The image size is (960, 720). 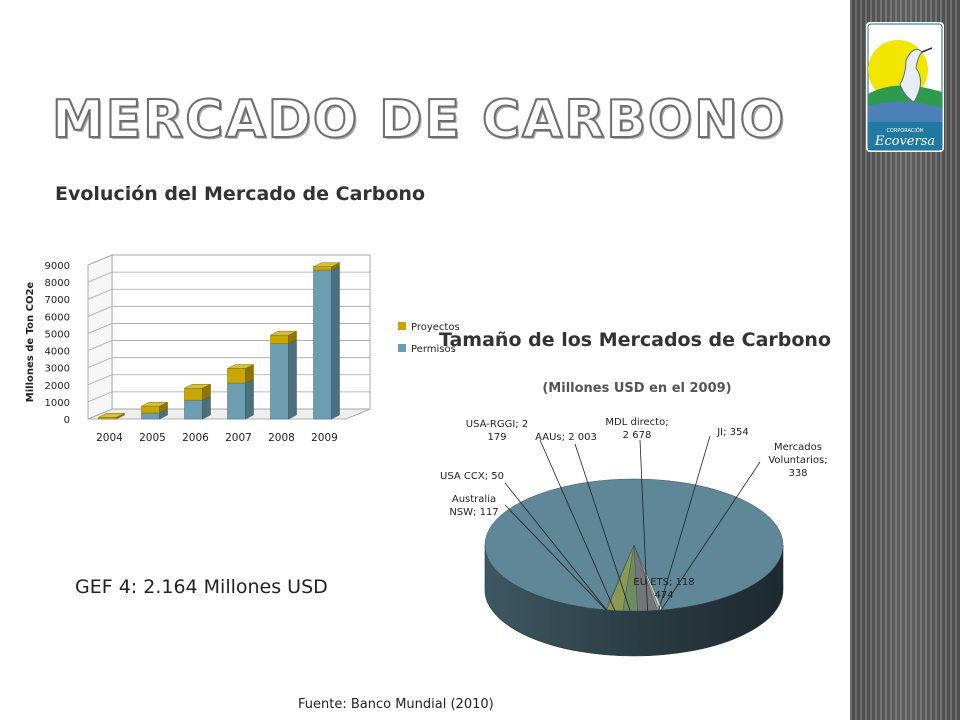 I want to click on pie-label: JI; 354, so click(x=732, y=432).